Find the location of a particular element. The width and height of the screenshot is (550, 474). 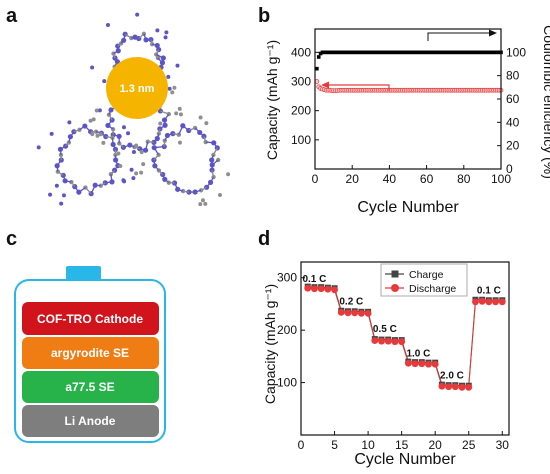

y-tick-label: 300 is located at coordinates (287, 278).